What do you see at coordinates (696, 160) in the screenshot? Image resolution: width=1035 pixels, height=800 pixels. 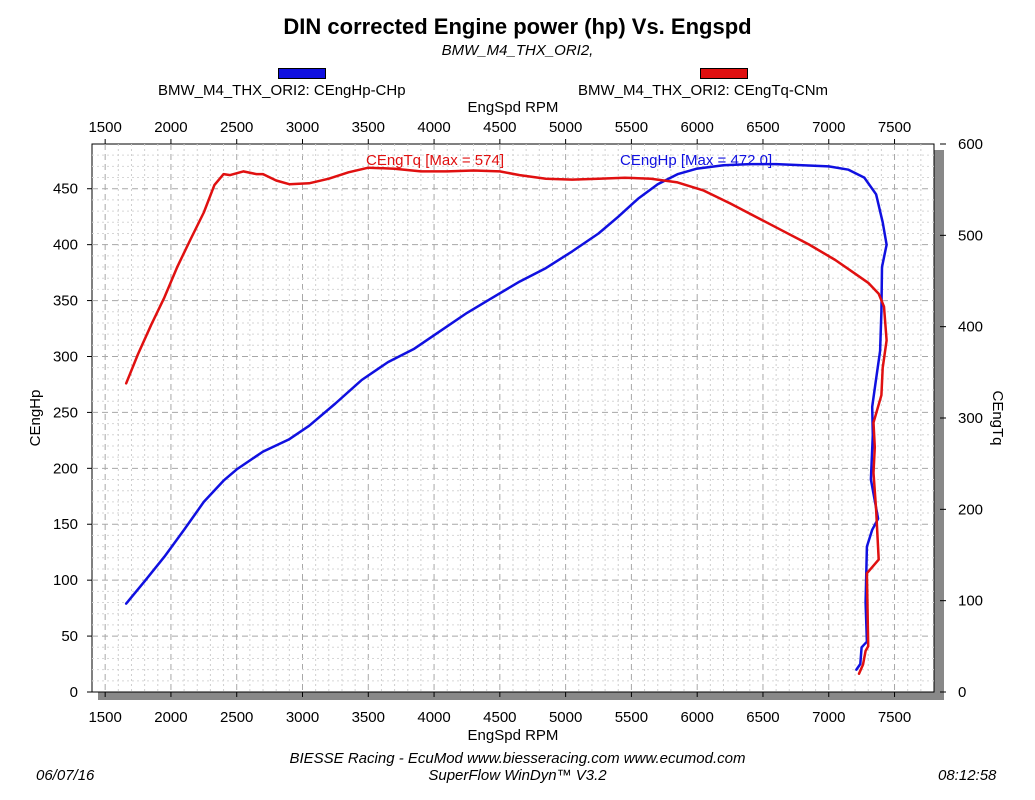 I see `annotation-hp-max: CEngHp [Max = 472.0]` at bounding box center [696, 160].